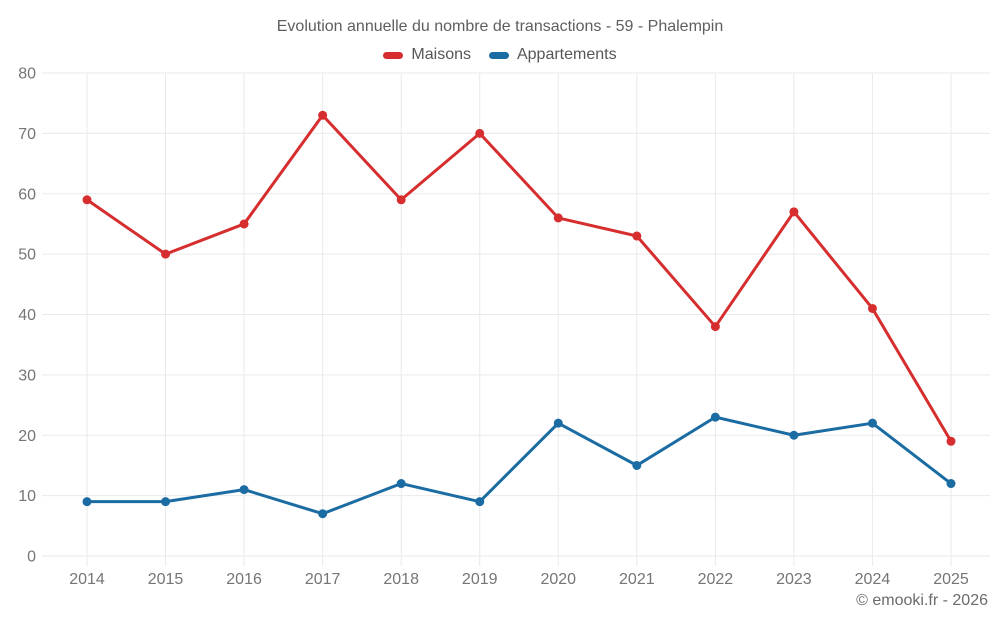 Image resolution: width=1000 pixels, height=625 pixels. What do you see at coordinates (441, 54) in the screenshot?
I see `legend-label: Maisons` at bounding box center [441, 54].